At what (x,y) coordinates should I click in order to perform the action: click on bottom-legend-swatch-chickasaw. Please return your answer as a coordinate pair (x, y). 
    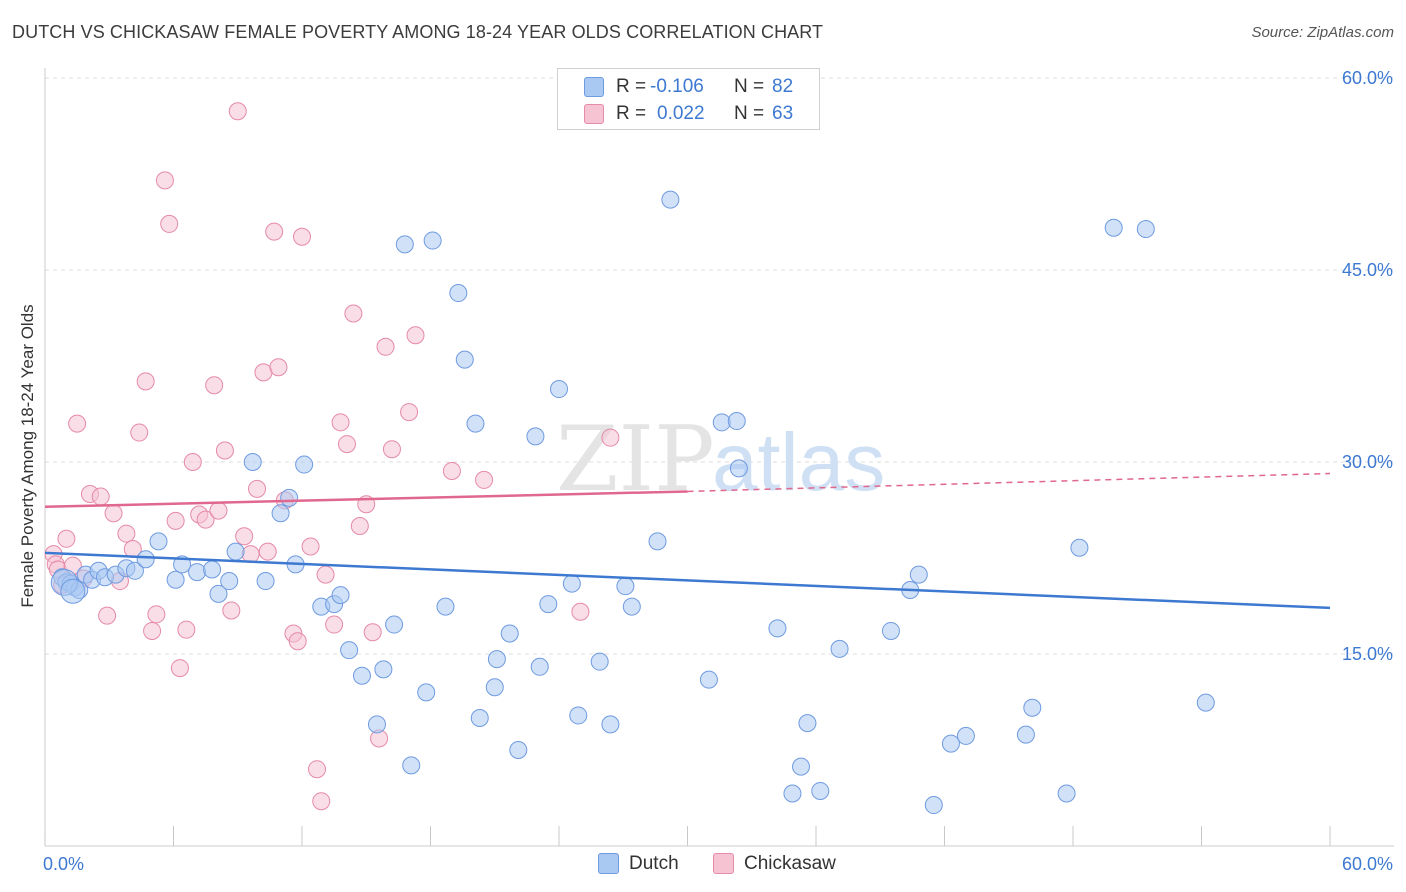
    Looking at the image, I should click on (723, 863).